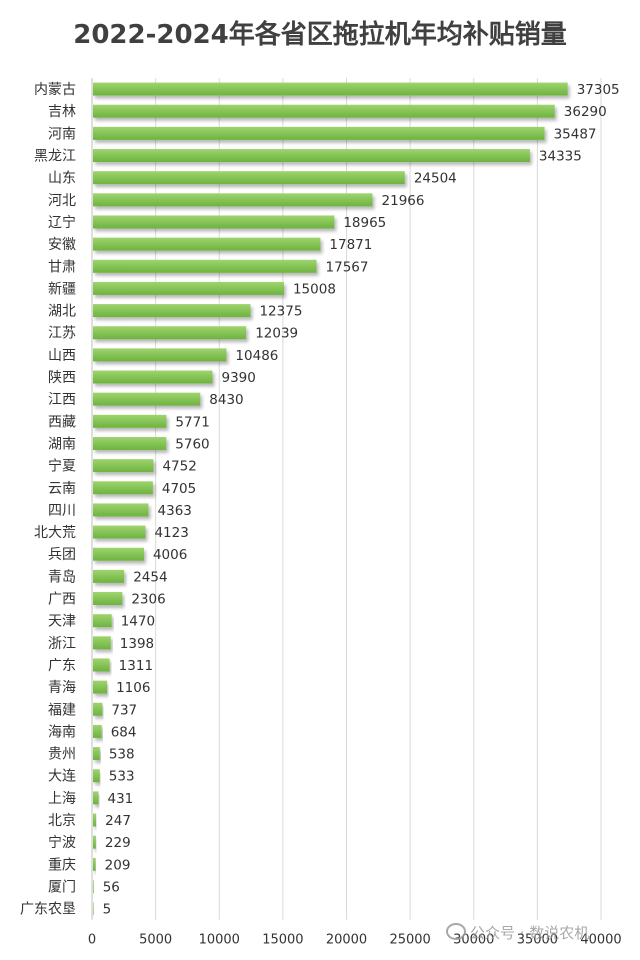  What do you see at coordinates (155, 940) in the screenshot?
I see `x-tick-label: 5000` at bounding box center [155, 940].